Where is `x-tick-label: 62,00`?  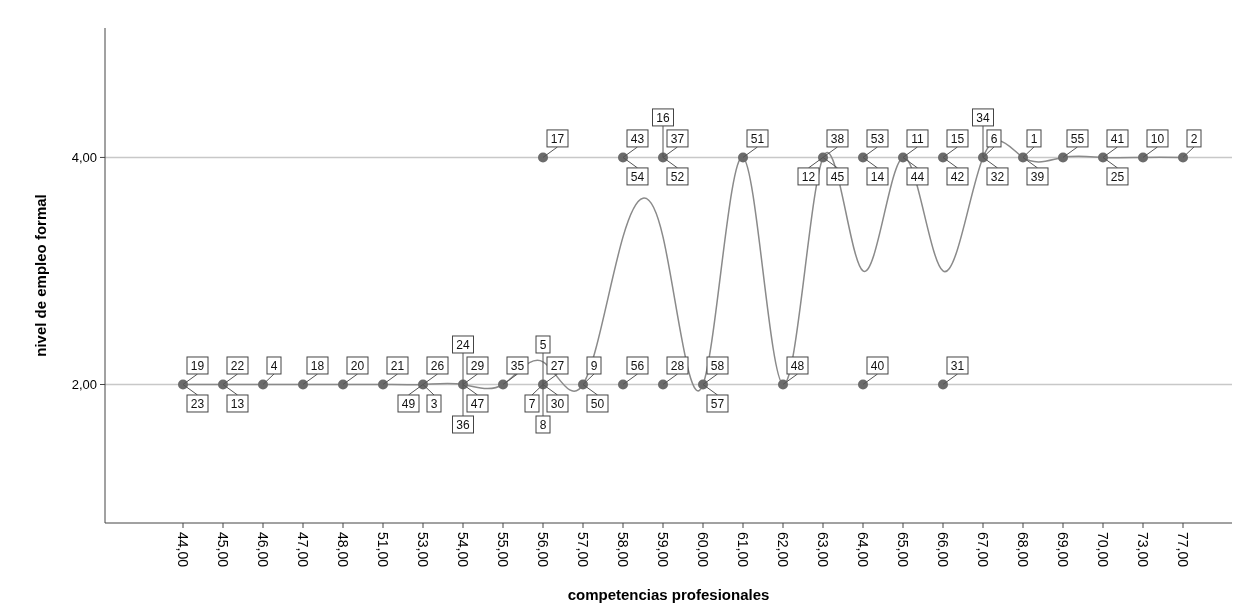 x-tick-label: 62,00 is located at coordinates (783, 550).